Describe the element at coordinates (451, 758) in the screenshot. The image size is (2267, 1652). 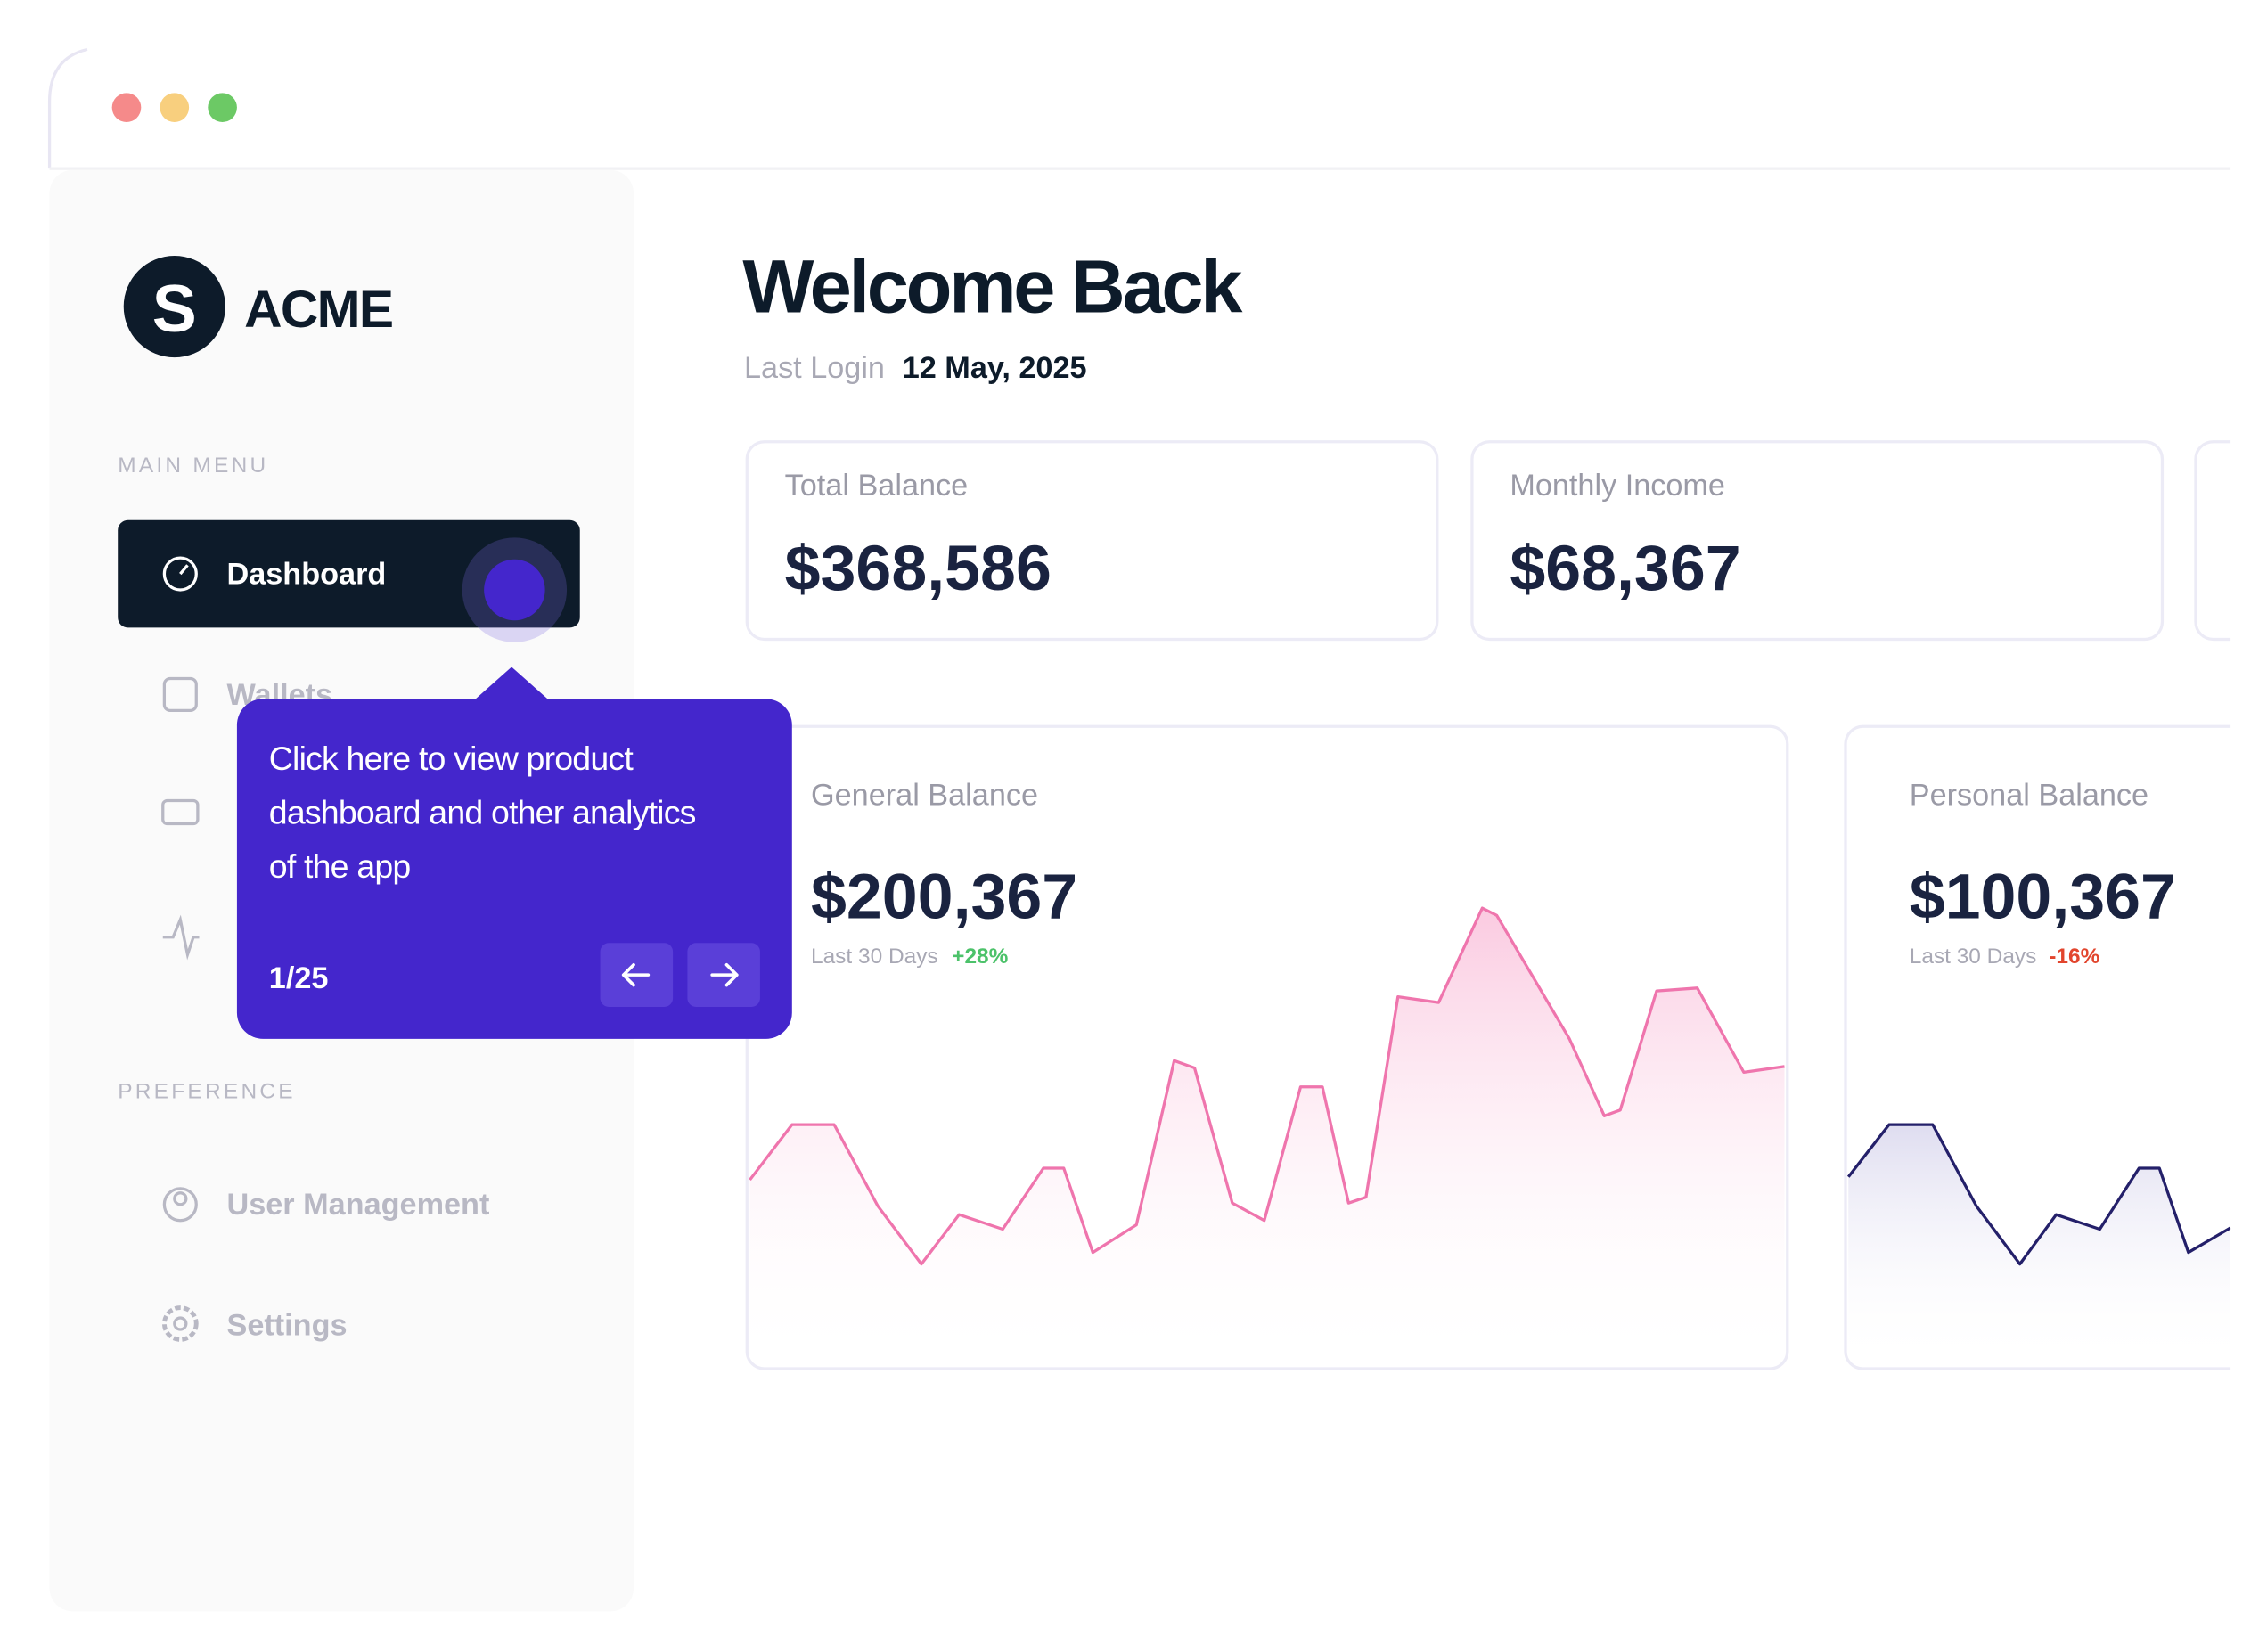
I see `tooltip-text: Click here to view product` at that location.